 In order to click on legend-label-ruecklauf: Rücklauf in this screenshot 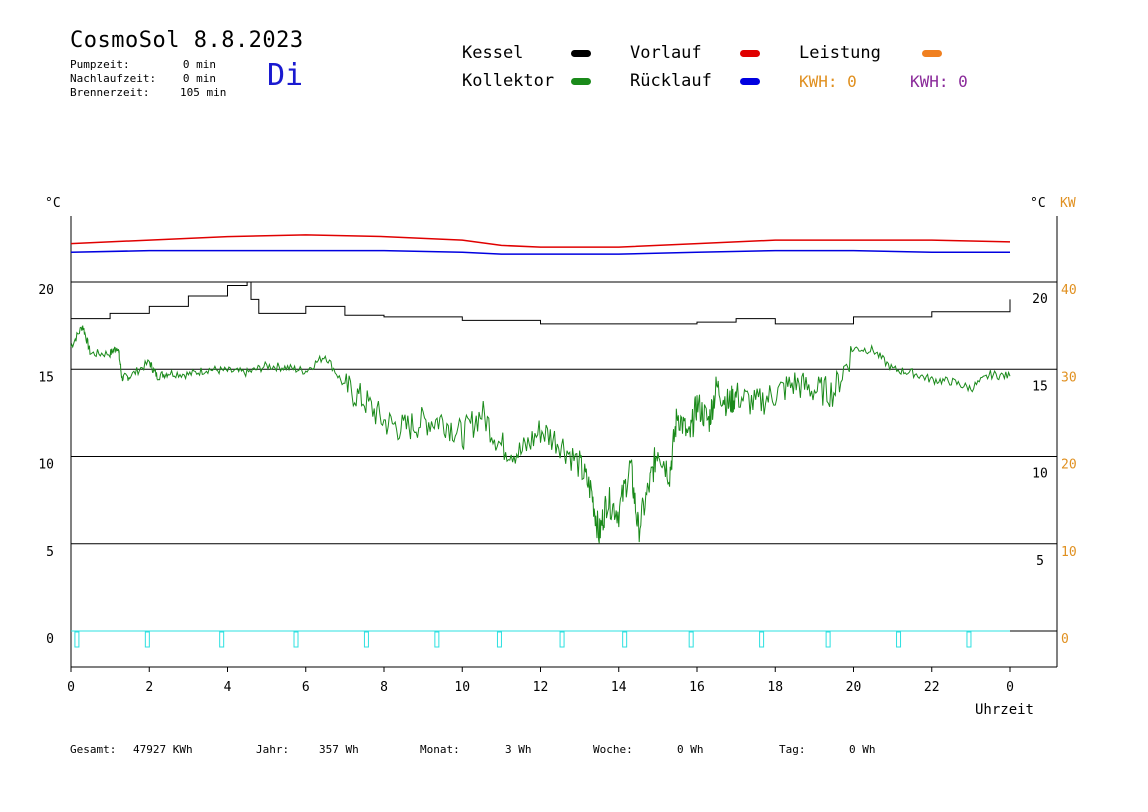, I will do `click(671, 81)`.